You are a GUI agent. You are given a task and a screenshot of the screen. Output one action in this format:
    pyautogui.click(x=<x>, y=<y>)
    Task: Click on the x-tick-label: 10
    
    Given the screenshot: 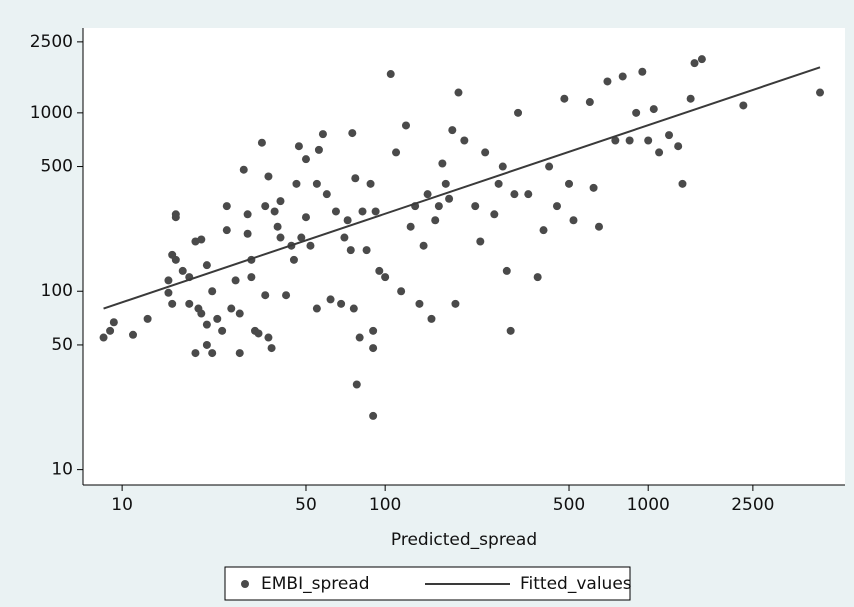 What is the action you would take?
    pyautogui.click(x=122, y=505)
    